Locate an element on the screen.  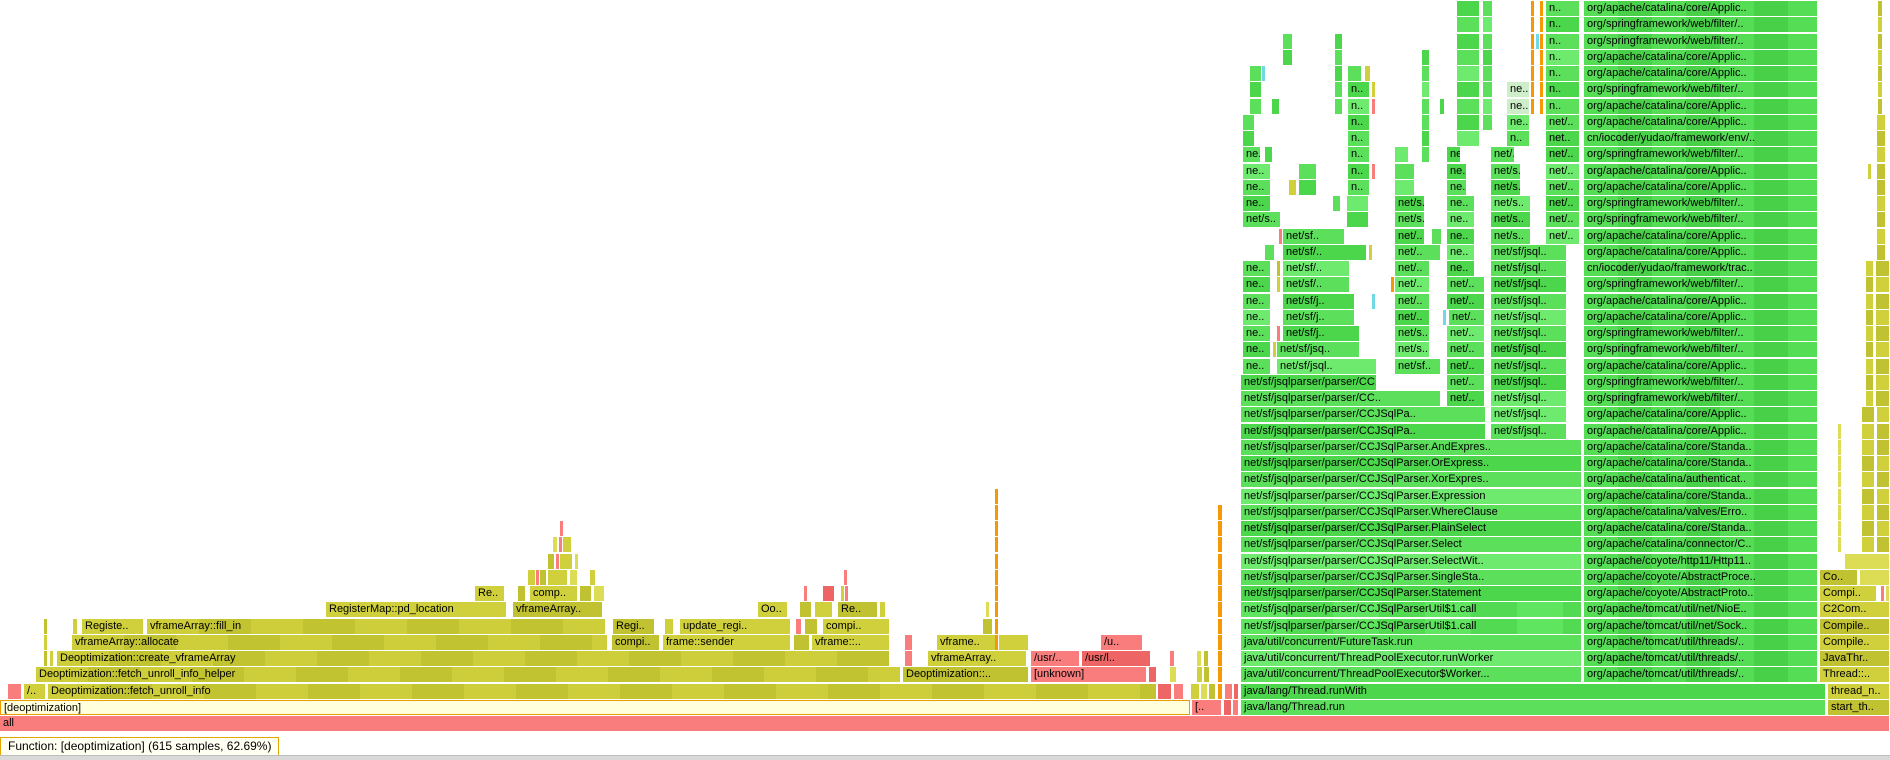
frame-net: net.. is located at coordinates (1563, 138).